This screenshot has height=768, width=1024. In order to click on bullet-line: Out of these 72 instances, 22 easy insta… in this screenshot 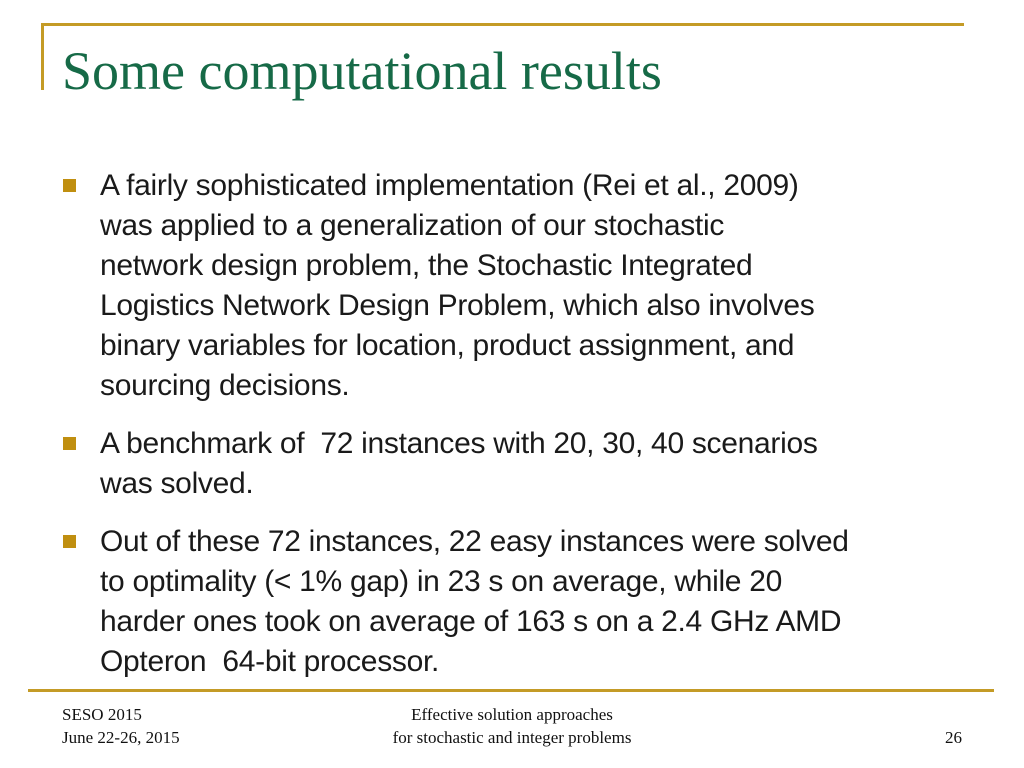, I will do `click(474, 541)`.